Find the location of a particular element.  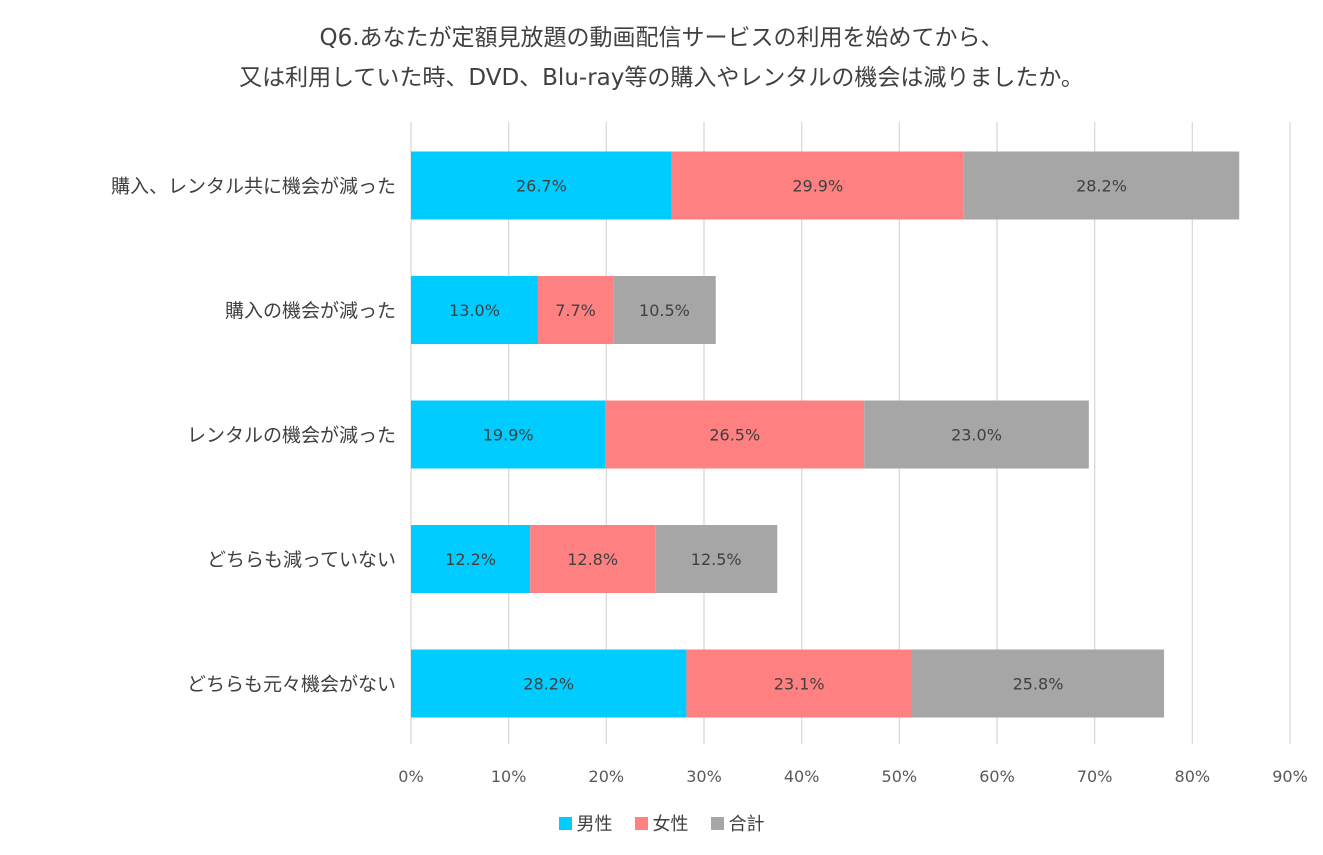

legend-item-total: 合計 is located at coordinates (737, 823).